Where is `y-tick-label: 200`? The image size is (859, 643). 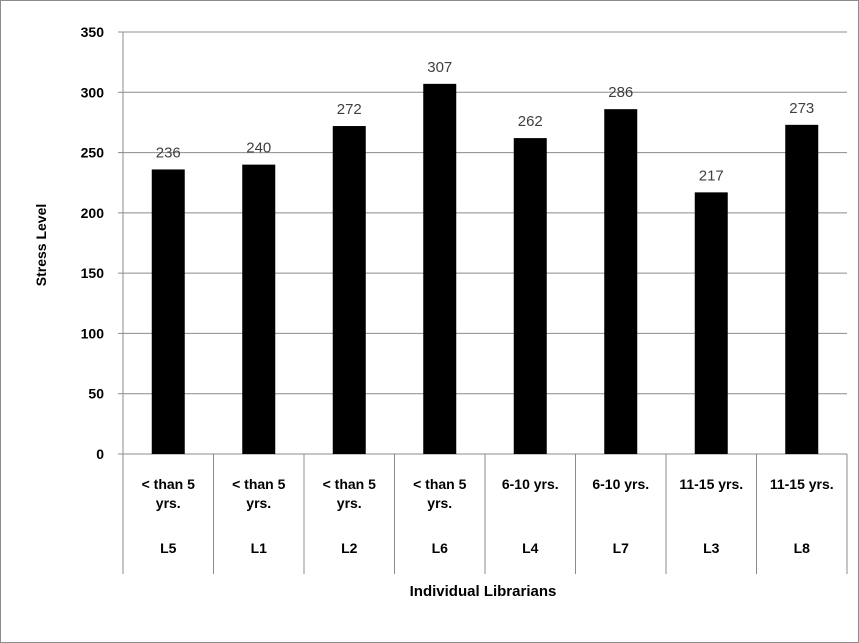
y-tick-label: 200 is located at coordinates (93, 213).